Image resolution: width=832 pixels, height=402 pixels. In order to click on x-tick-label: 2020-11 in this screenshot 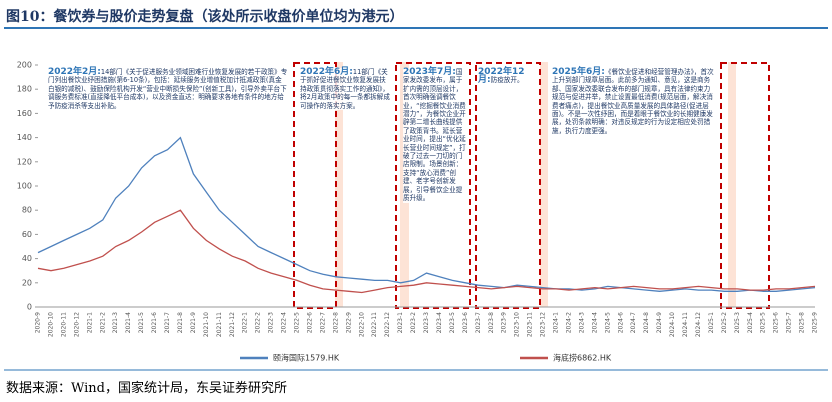, I will do `click(63, 324)`.